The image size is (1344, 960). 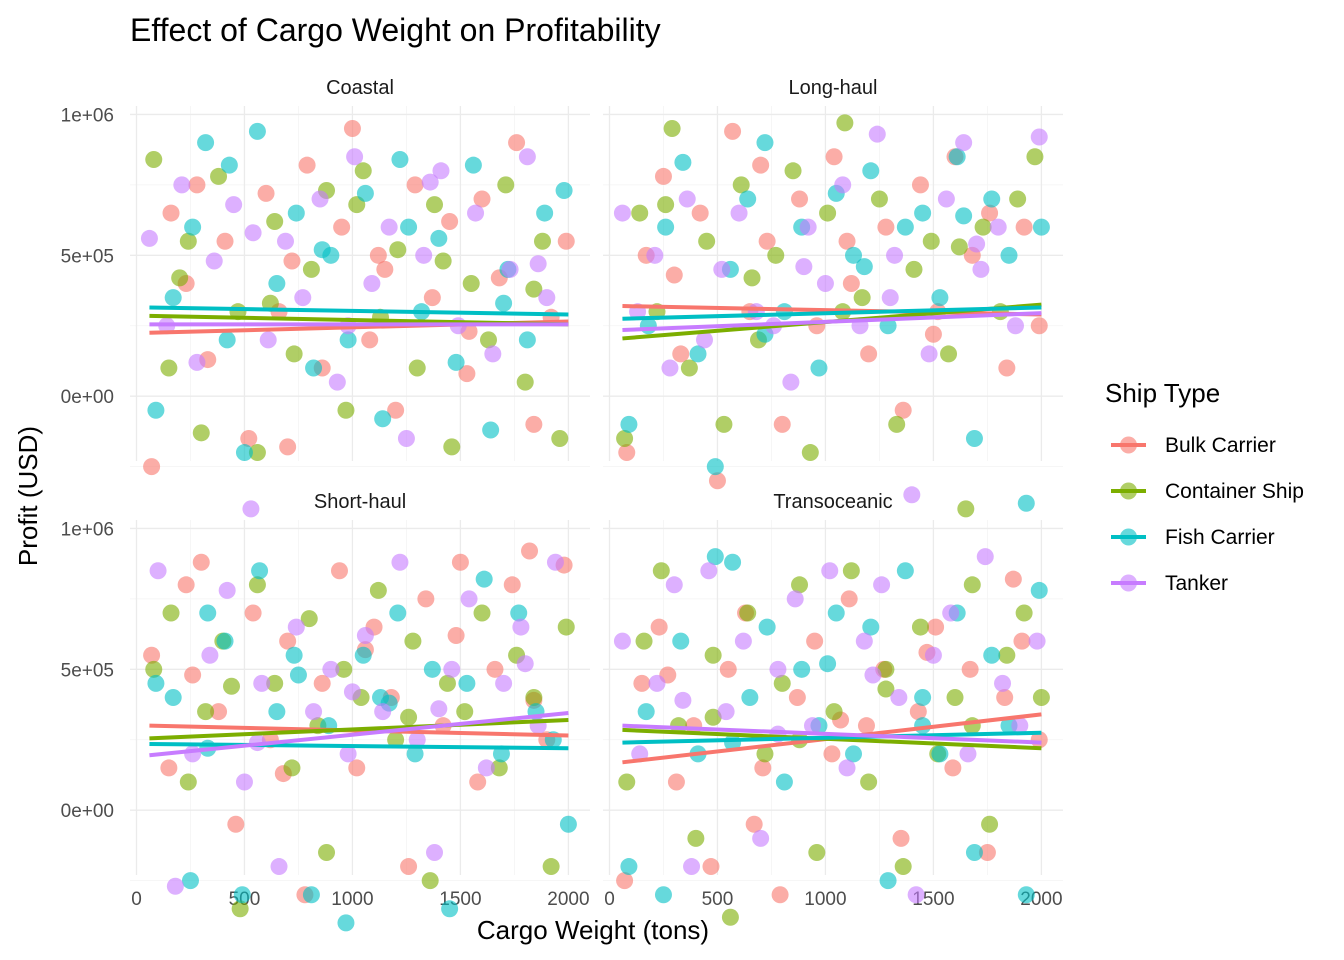 What do you see at coordinates (352, 899) in the screenshot?
I see `x-tick-label: 1000` at bounding box center [352, 899].